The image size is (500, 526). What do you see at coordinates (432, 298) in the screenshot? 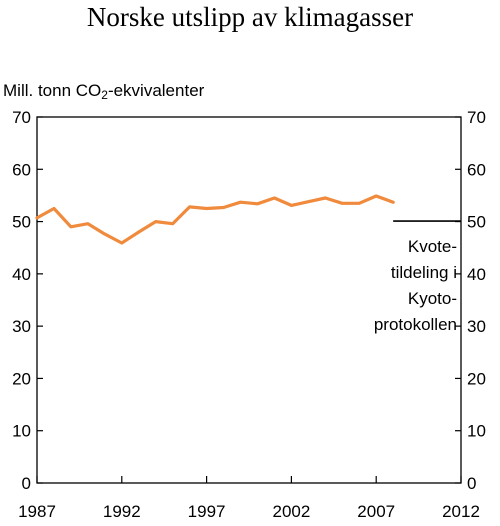
I see `kyoto-quota-label-line: Kyoto-` at bounding box center [432, 298].